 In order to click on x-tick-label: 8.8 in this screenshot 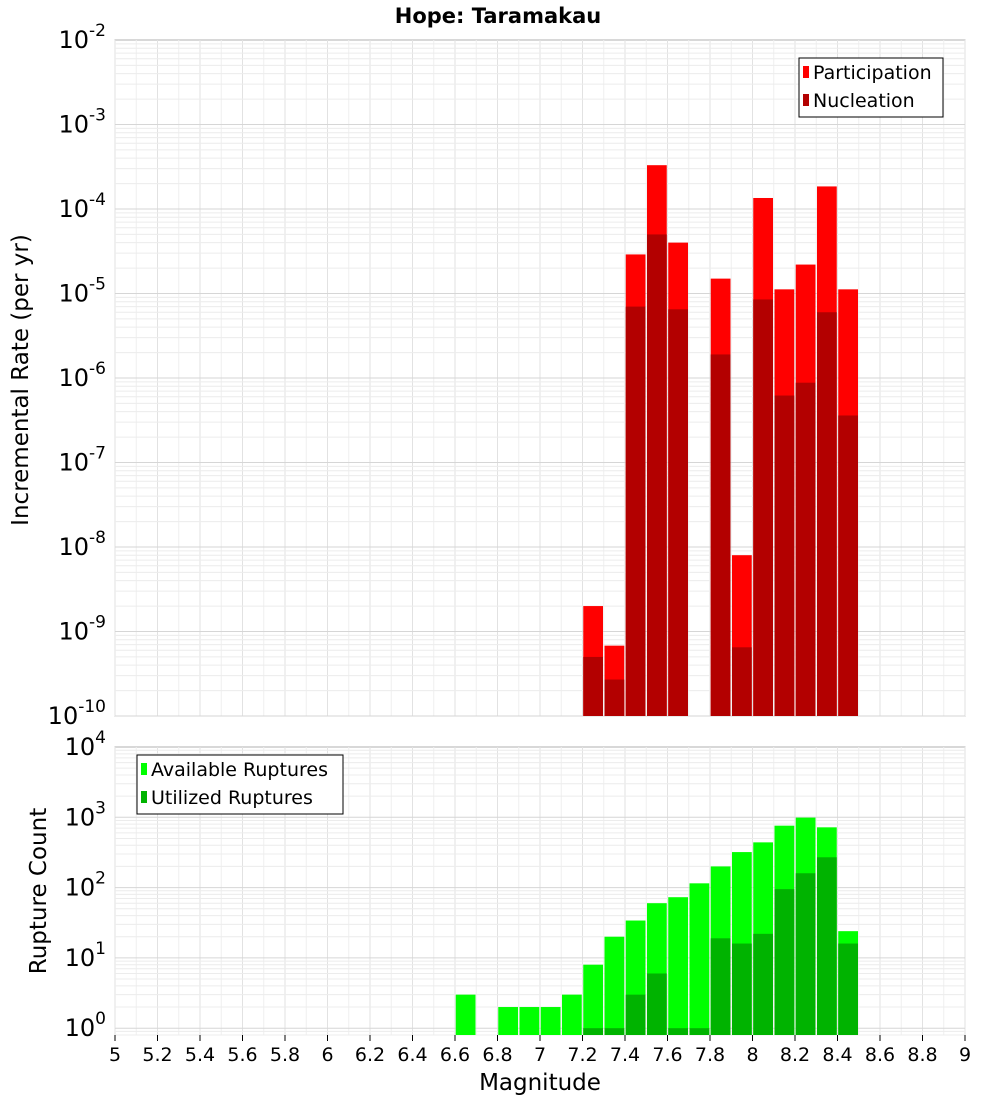, I will do `click(922, 1055)`.